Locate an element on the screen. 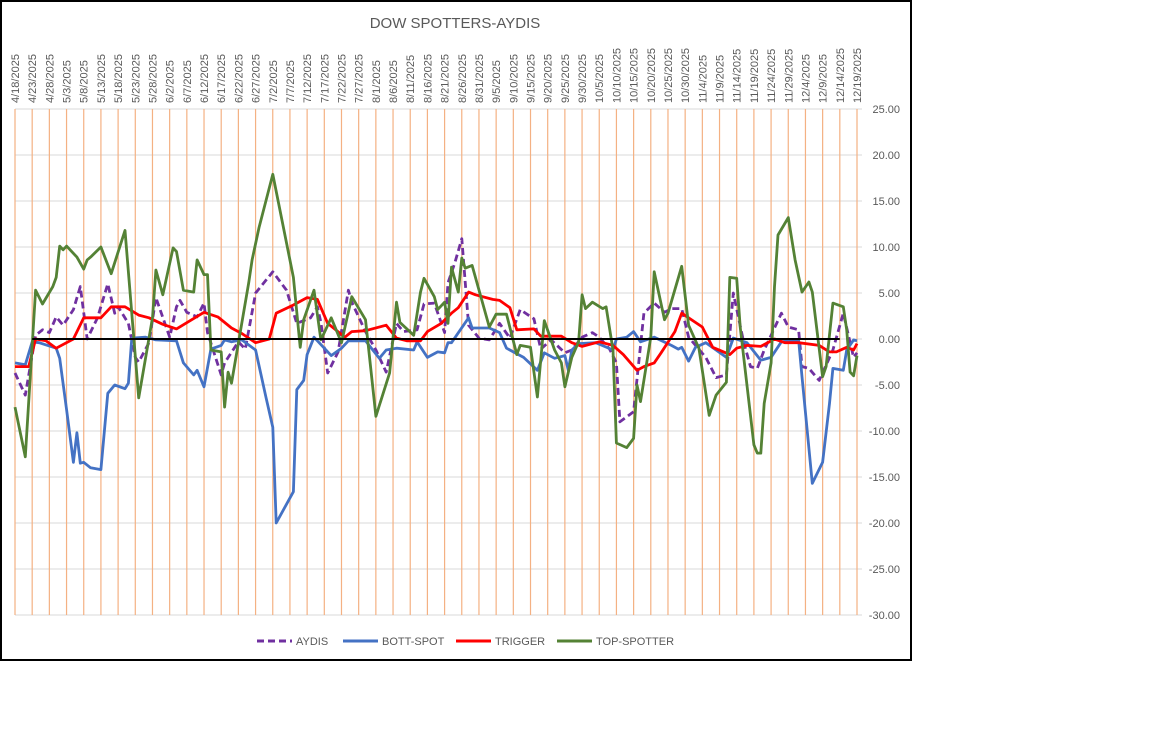 The image size is (1152, 737). x-tick-label: 10/30/2025 is located at coordinates (686, 75).